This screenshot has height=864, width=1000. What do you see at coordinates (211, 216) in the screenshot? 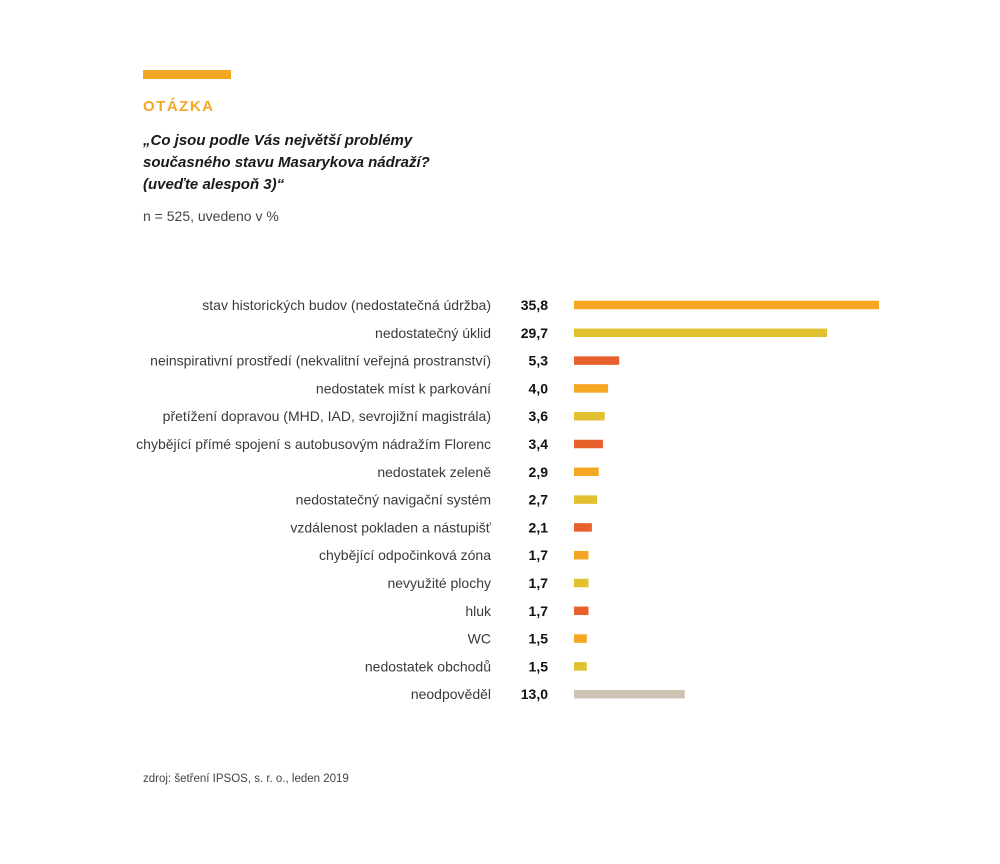
I see `sample-note: n = 525, uvedeno v %` at bounding box center [211, 216].